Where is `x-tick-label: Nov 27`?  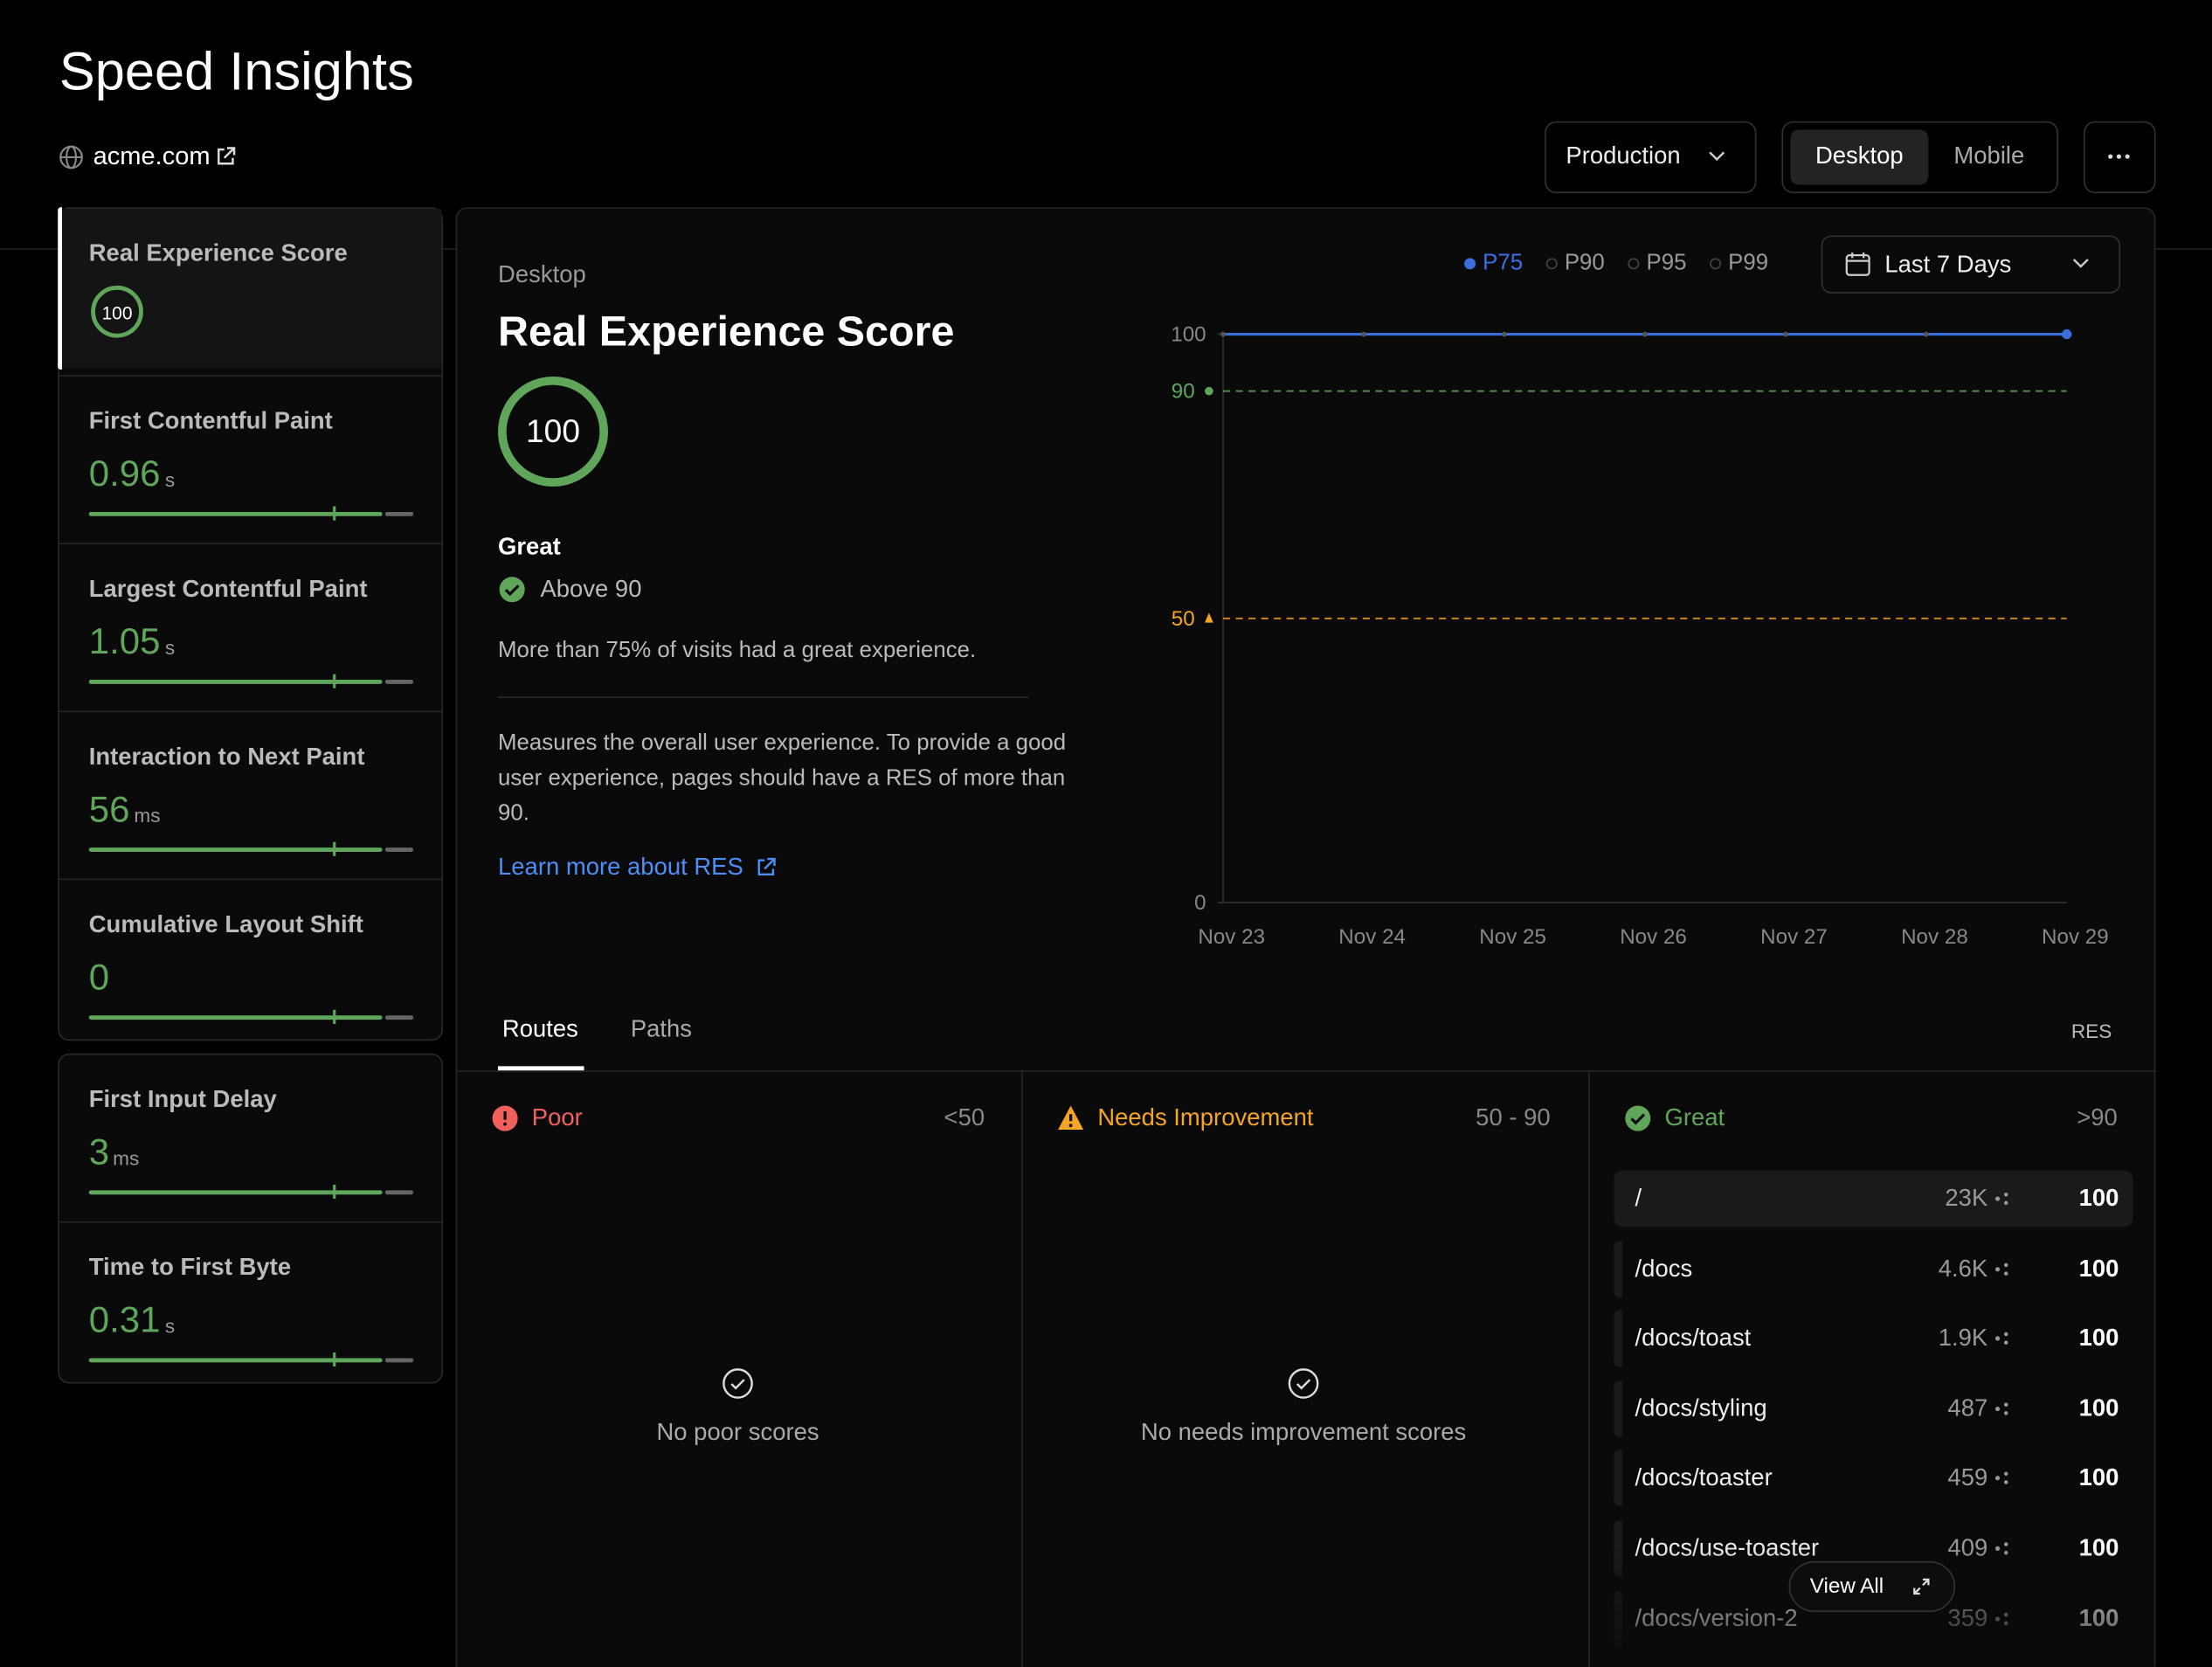 x-tick-label: Nov 27 is located at coordinates (1794, 937).